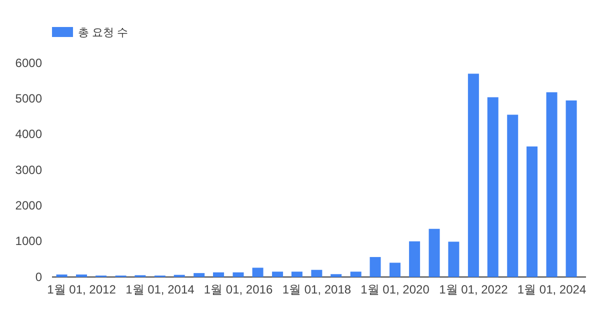 This screenshot has width=600, height=321. Describe the element at coordinates (473, 289) in the screenshot. I see `x-tick-label: 1월 01, 2022` at that location.